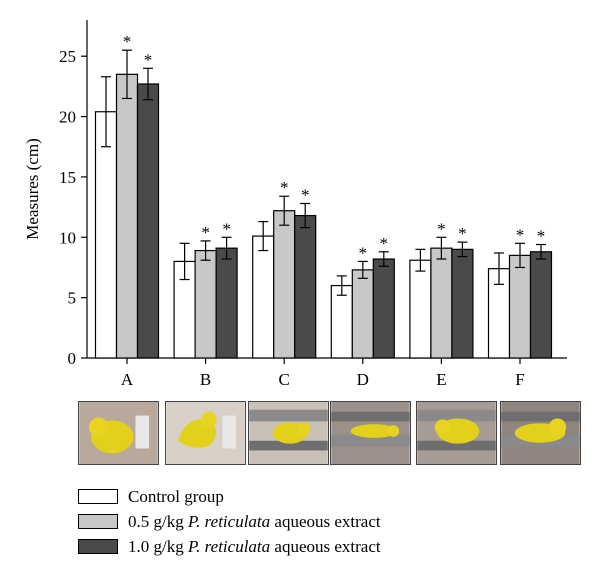 Image resolution: width=600 pixels, height=580 pixels. I want to click on legend-item-low-dose: 0.5 g/kg P. reticulata aqueous extract, so click(229, 521).